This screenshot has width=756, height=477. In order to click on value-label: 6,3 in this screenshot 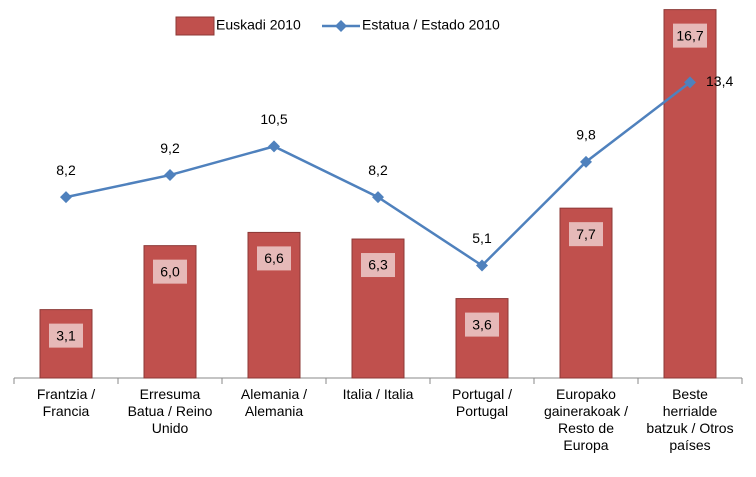, I will do `click(378, 265)`.